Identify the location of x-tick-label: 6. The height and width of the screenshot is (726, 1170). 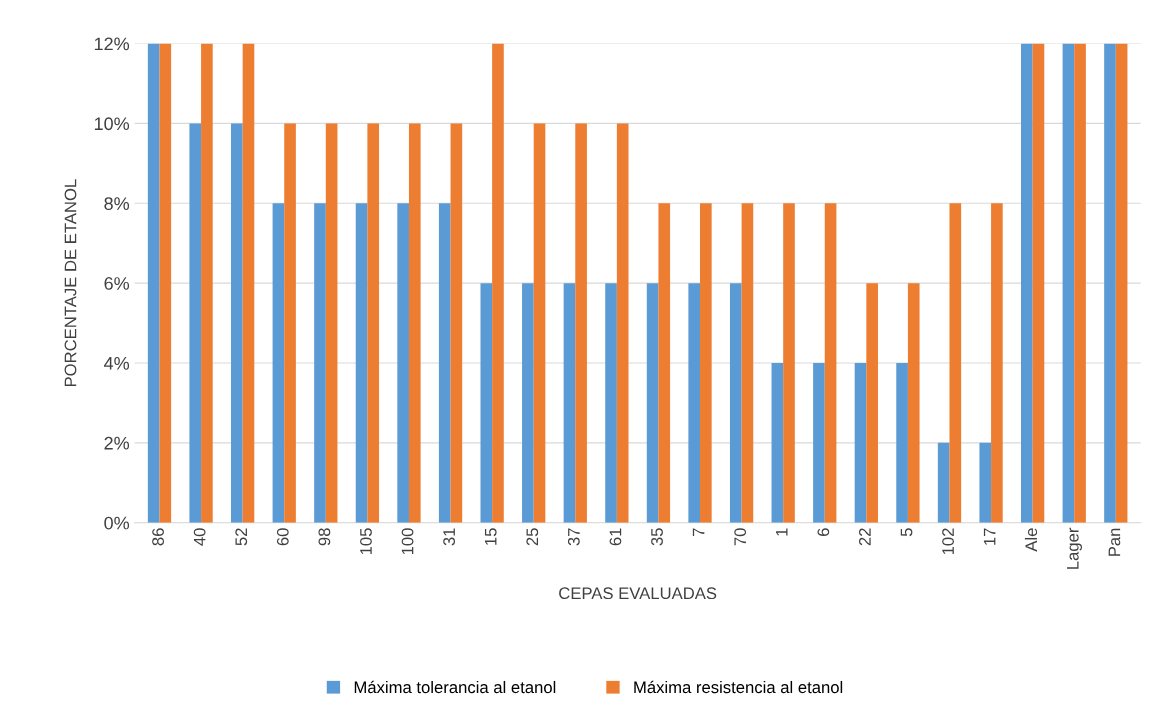
(823, 532).